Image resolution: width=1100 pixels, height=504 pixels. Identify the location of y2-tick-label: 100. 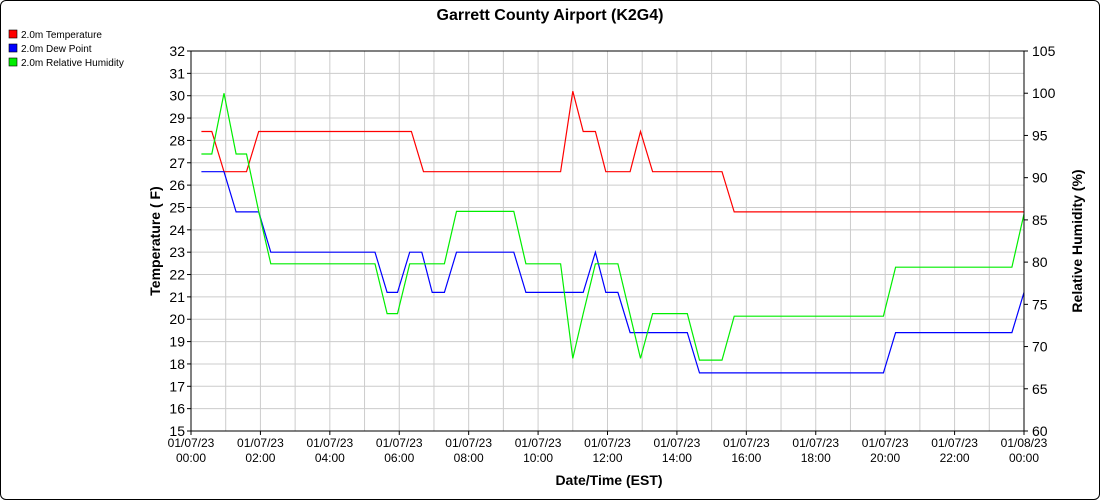
(1044, 93).